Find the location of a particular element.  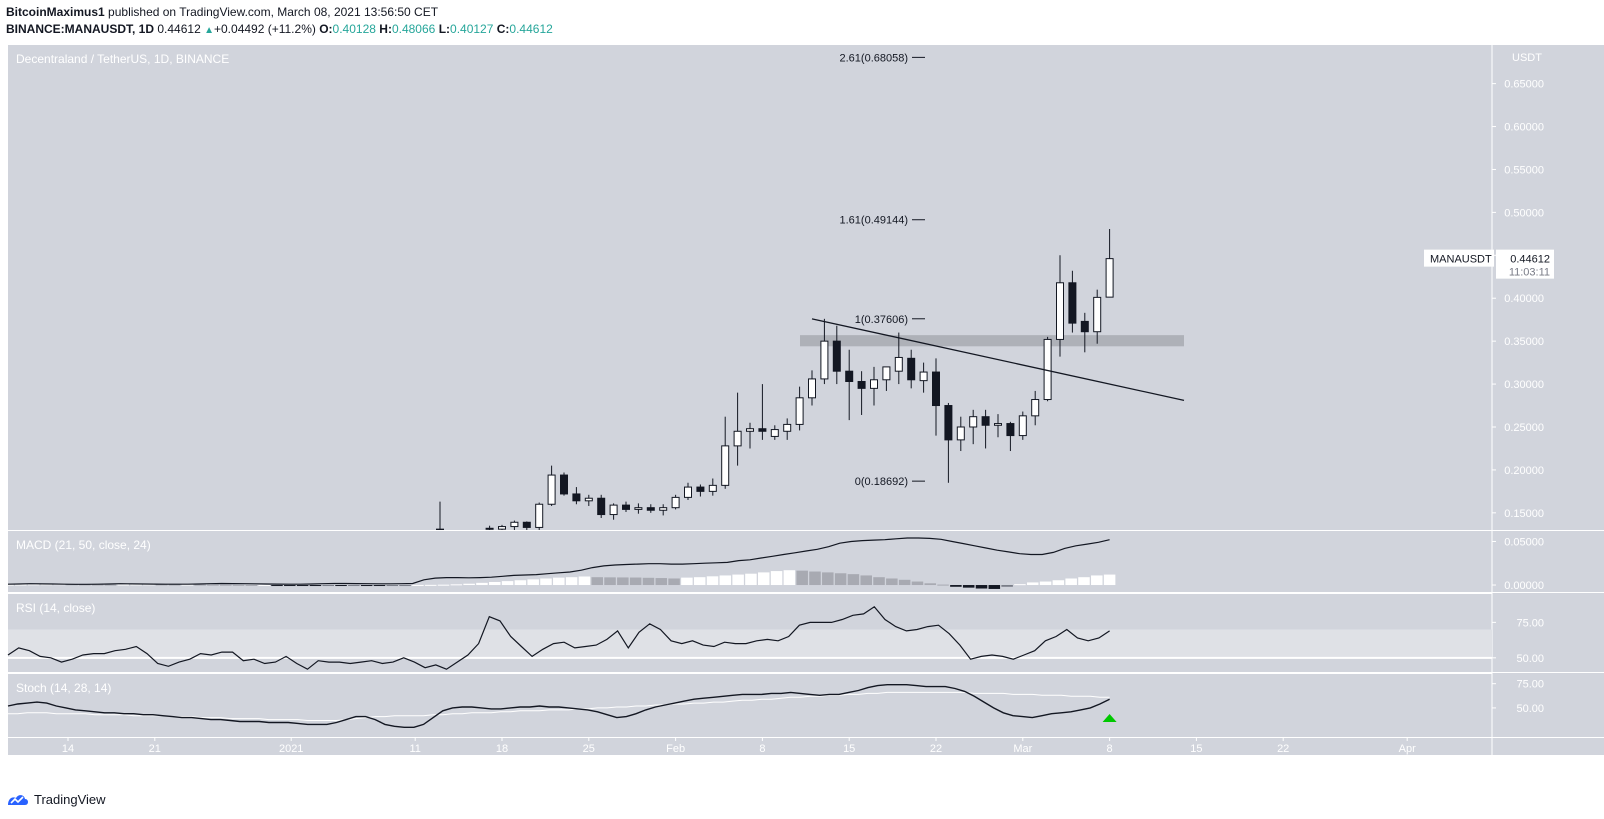

author-name: BitcoinMaximus1 is located at coordinates (55, 12).